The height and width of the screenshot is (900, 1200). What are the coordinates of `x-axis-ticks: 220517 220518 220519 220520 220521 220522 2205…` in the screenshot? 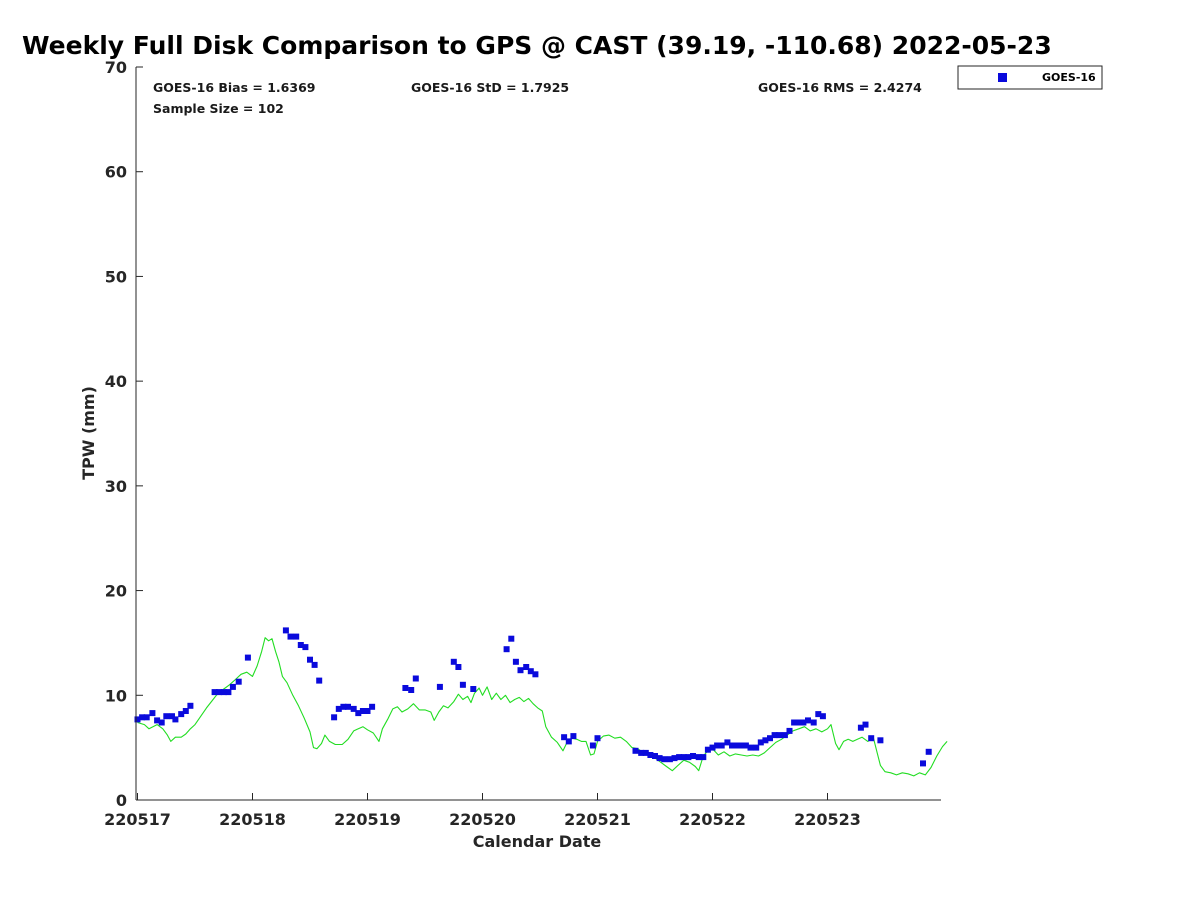 It's located at (482, 811).